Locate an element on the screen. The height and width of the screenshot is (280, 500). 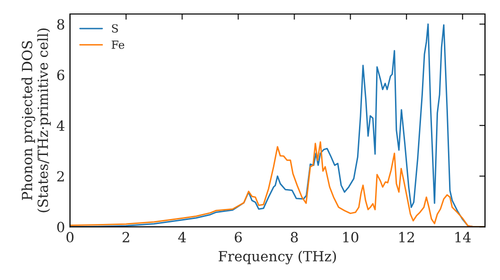
y-tick-label: 8 is located at coordinates (60, 24).